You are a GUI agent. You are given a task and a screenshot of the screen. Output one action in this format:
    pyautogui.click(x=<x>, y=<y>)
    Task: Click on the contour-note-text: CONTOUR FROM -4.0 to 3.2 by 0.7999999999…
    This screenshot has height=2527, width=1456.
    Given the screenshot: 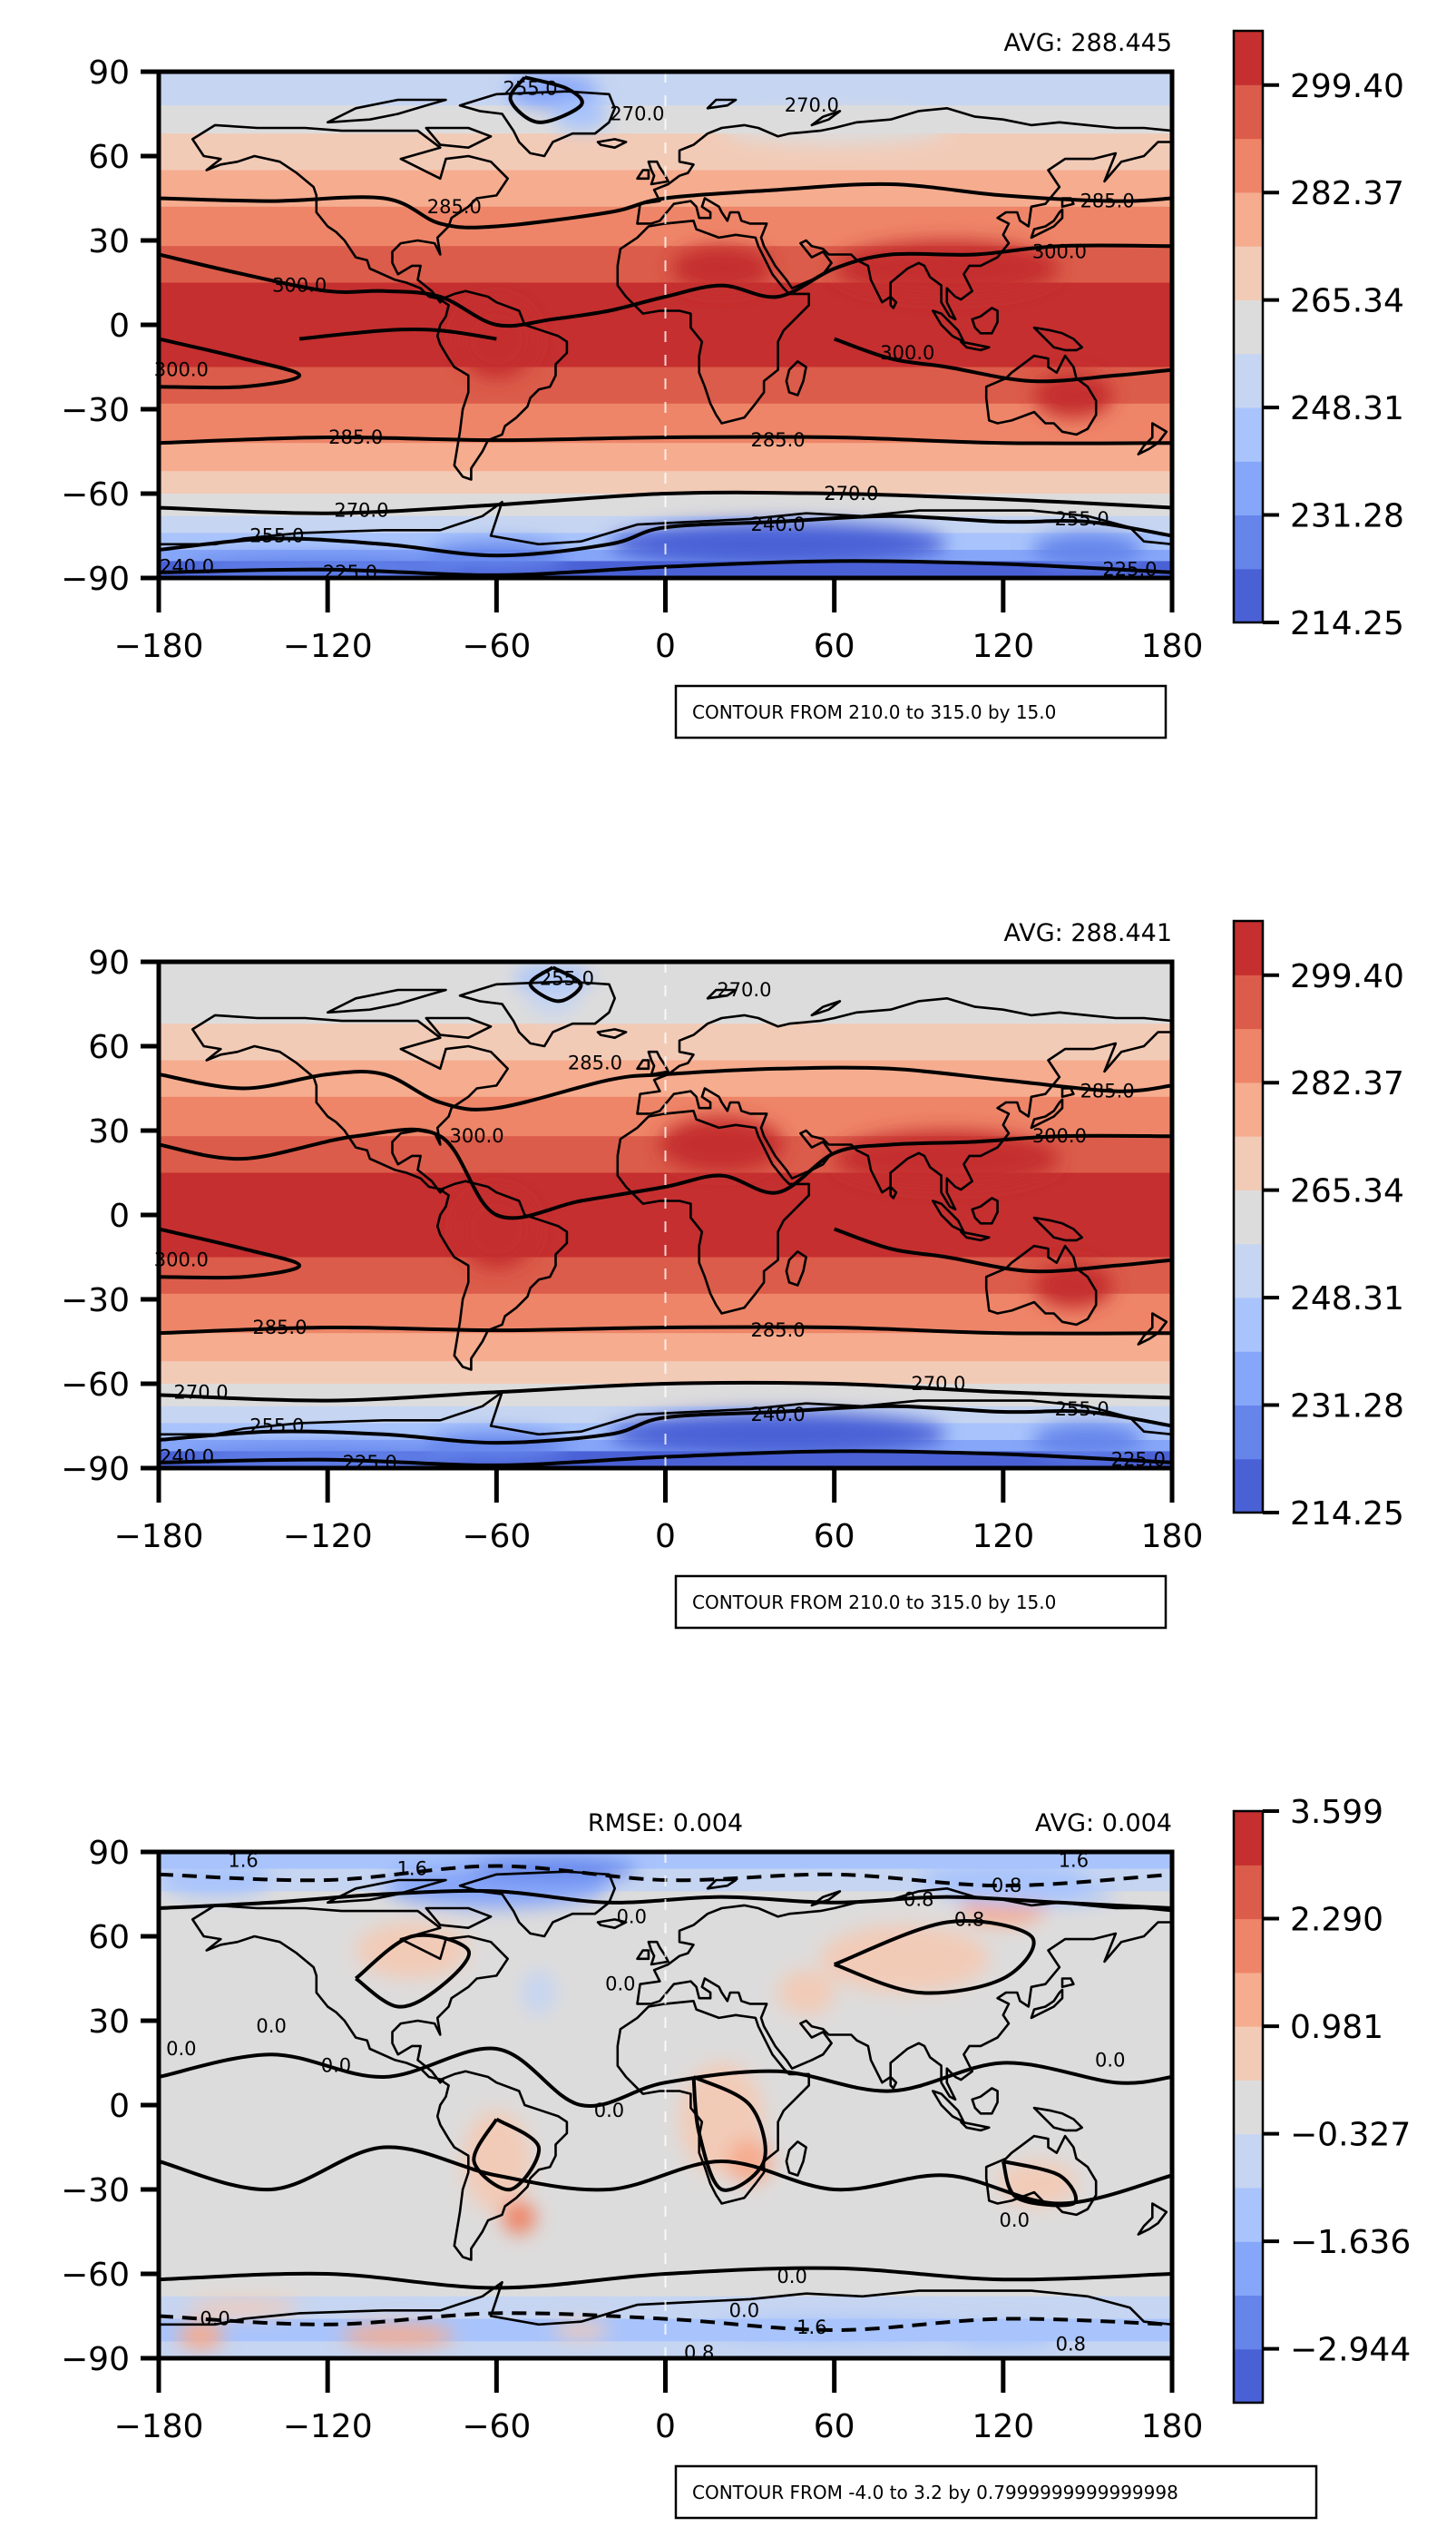 What is the action you would take?
    pyautogui.click(x=935, y=2492)
    